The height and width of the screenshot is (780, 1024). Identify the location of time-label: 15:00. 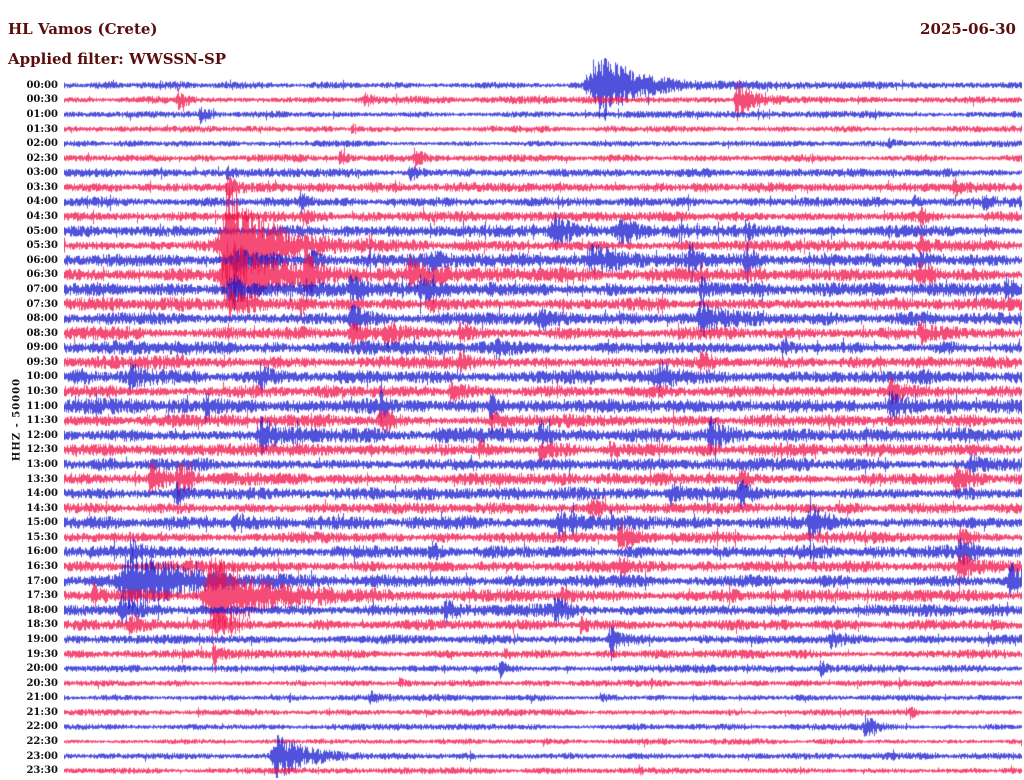
(42, 523).